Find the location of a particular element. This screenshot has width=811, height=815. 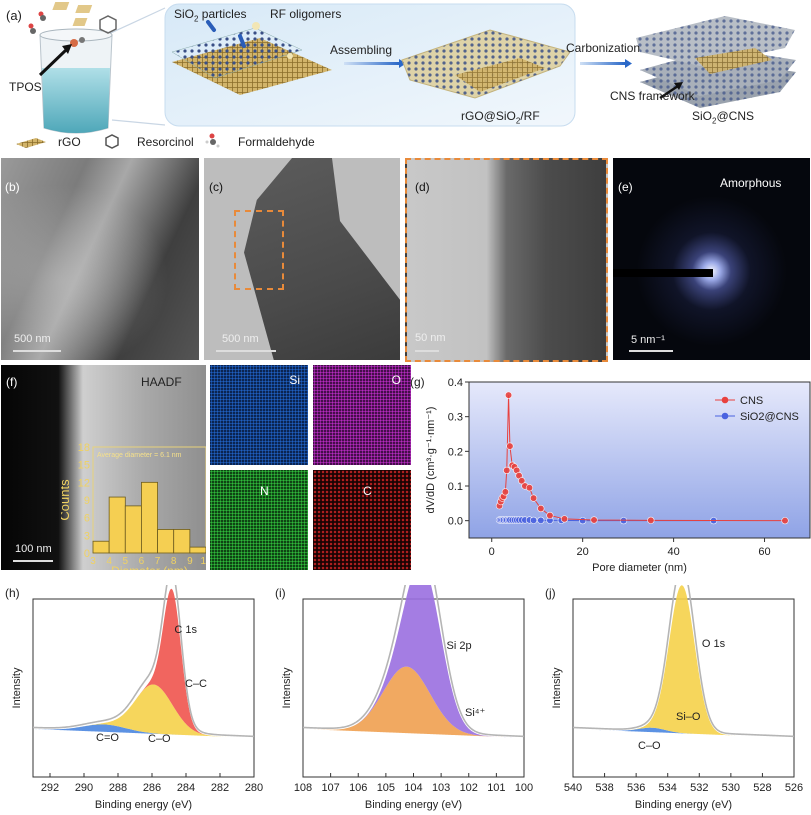

inset-y-tick: 0 is located at coordinates (87, 554).